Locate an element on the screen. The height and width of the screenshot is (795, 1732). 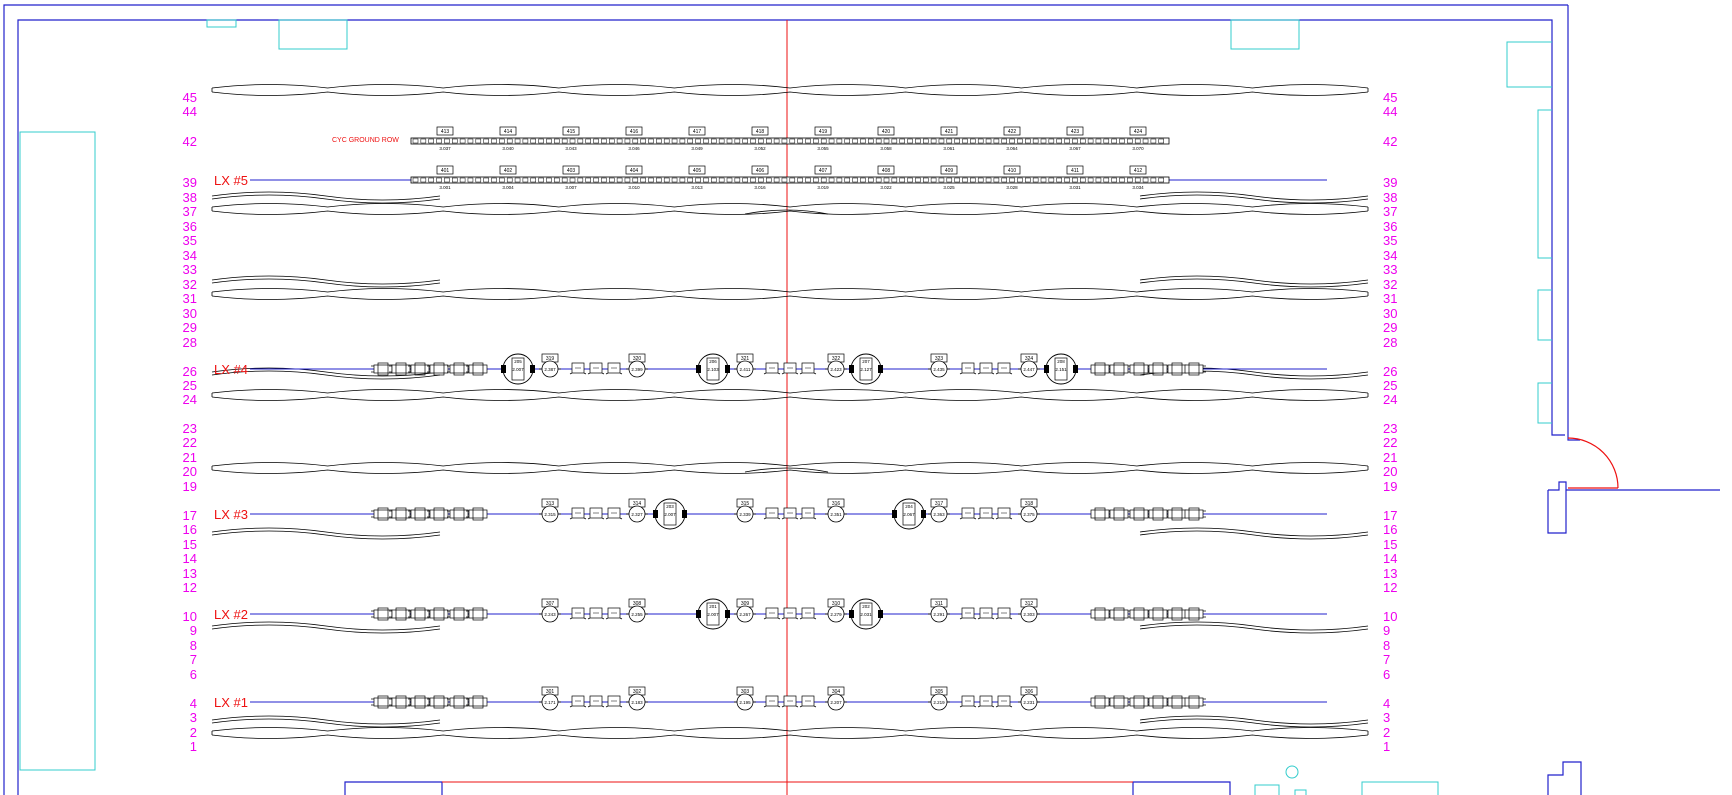
channel-number: 301 is located at coordinates (550, 692).